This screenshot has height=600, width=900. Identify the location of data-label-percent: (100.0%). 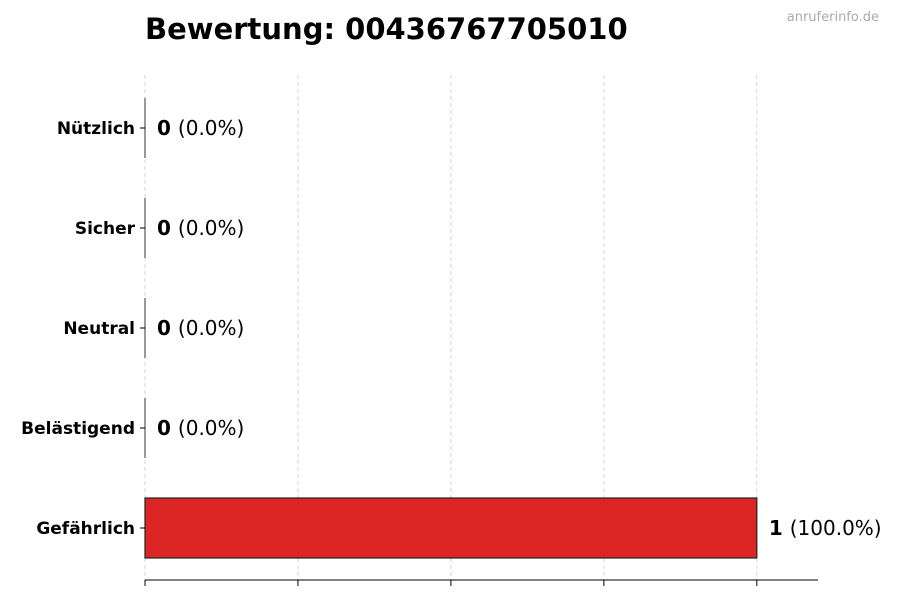
(836, 528).